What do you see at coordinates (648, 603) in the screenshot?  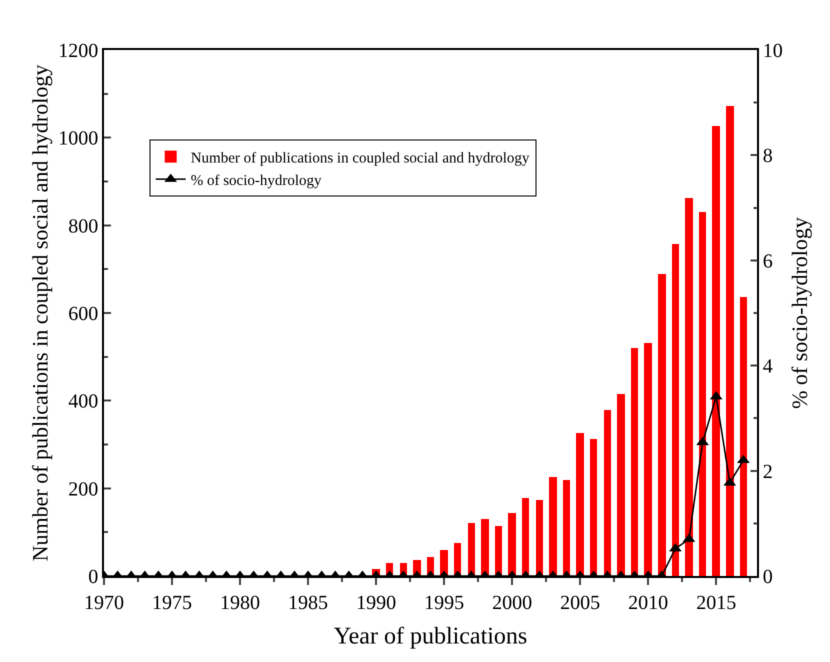 I see `x-tick-label: 2010` at bounding box center [648, 603].